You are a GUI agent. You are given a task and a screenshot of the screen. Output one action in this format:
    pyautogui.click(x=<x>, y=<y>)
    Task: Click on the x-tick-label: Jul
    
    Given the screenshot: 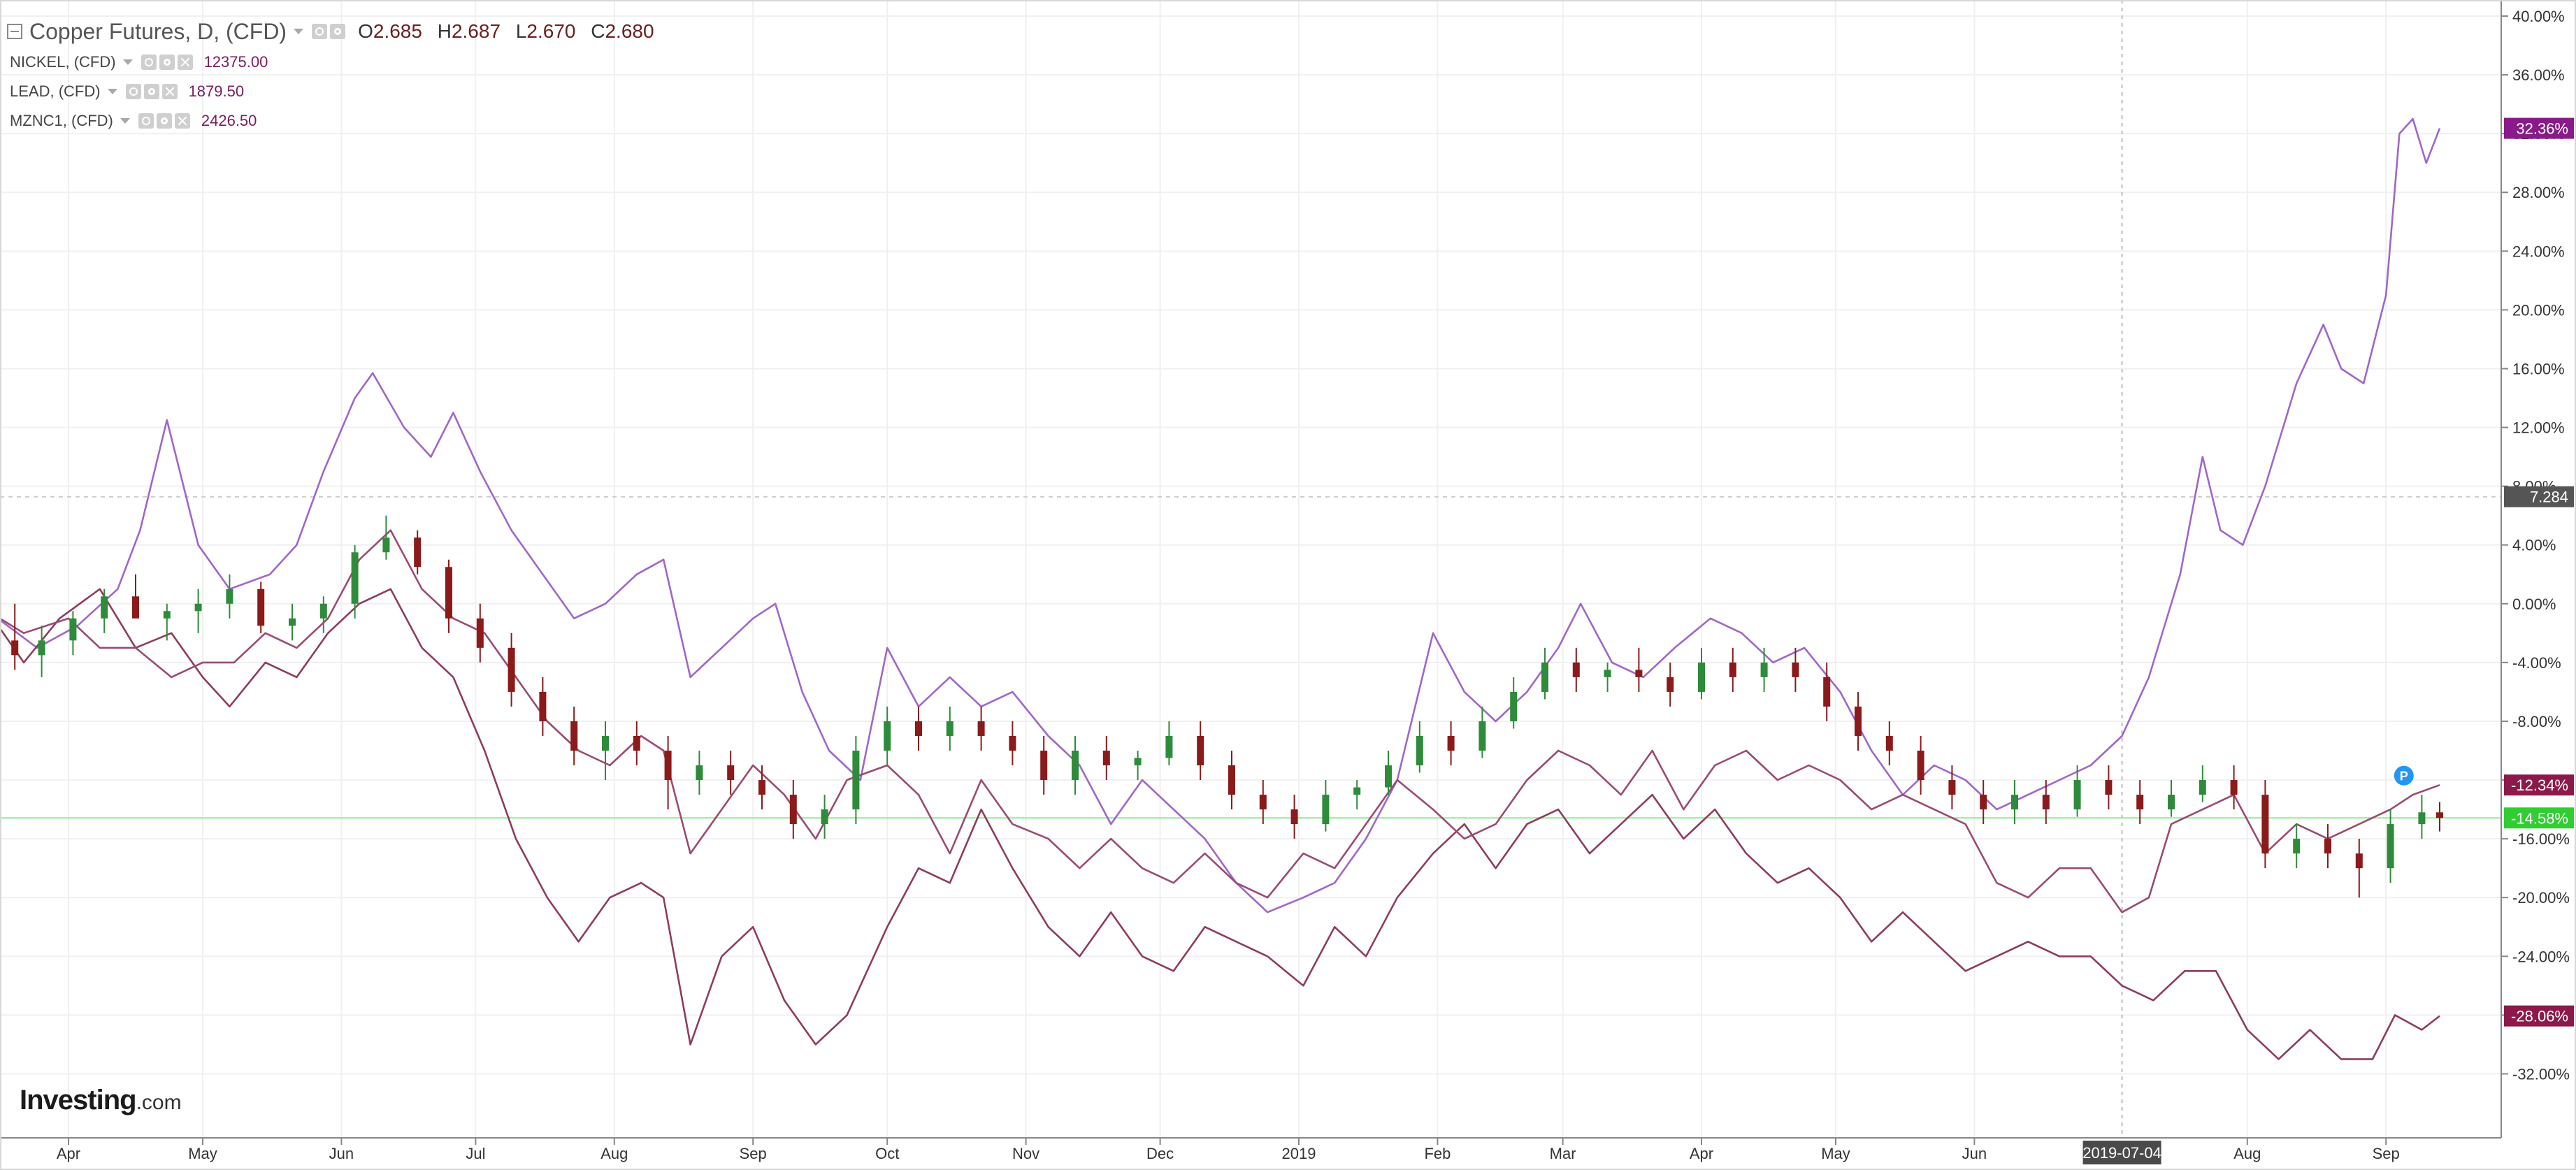 What is the action you would take?
    pyautogui.click(x=475, y=1153)
    